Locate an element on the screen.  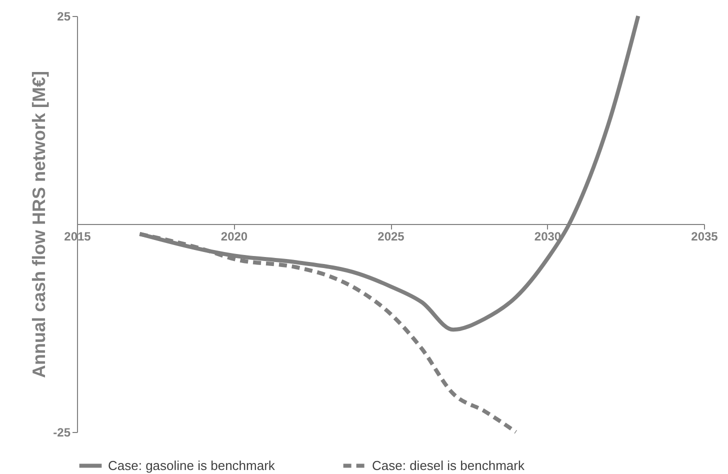
x-tick-label: 2020 is located at coordinates (234, 237).